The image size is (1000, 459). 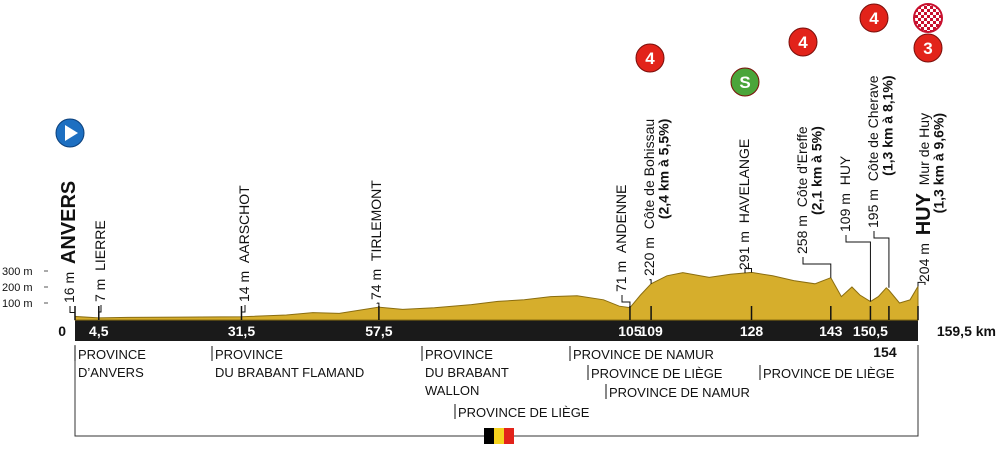 I want to click on altitude-label: 258 m, so click(x=802, y=234).